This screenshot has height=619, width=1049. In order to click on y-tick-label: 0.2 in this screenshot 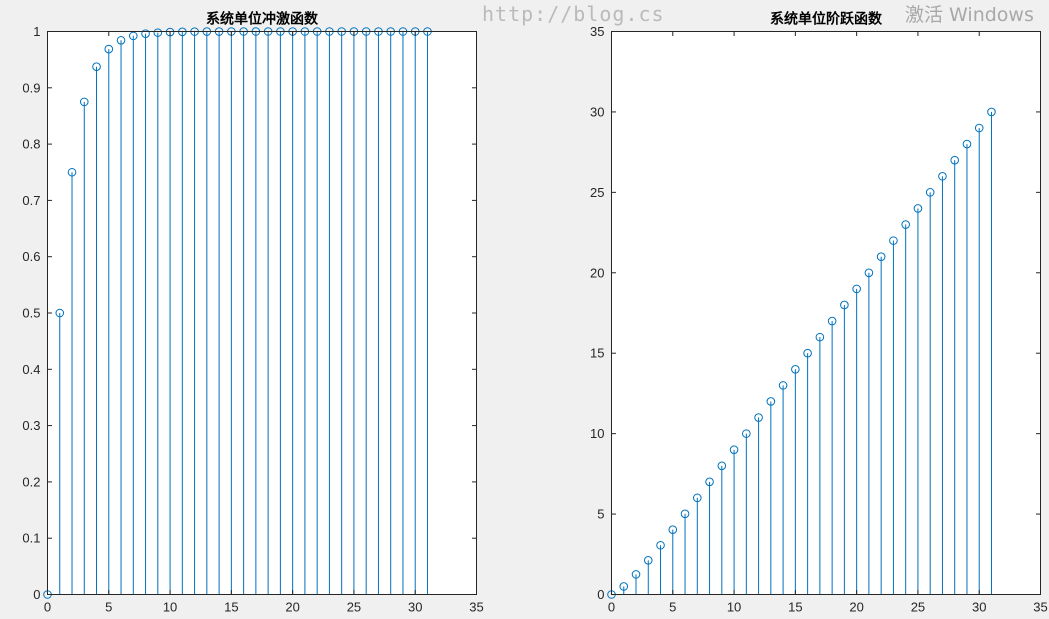, I will do `click(31, 481)`.